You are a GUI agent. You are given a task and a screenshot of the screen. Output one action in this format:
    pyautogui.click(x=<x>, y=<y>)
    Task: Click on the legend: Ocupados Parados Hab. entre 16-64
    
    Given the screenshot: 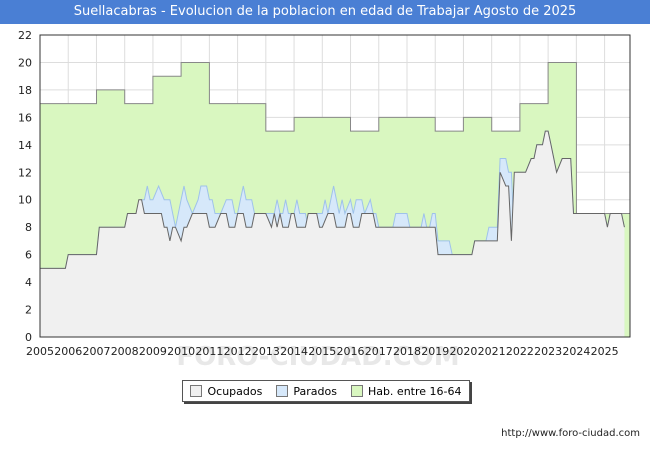 What is the action you would take?
    pyautogui.click(x=326, y=391)
    